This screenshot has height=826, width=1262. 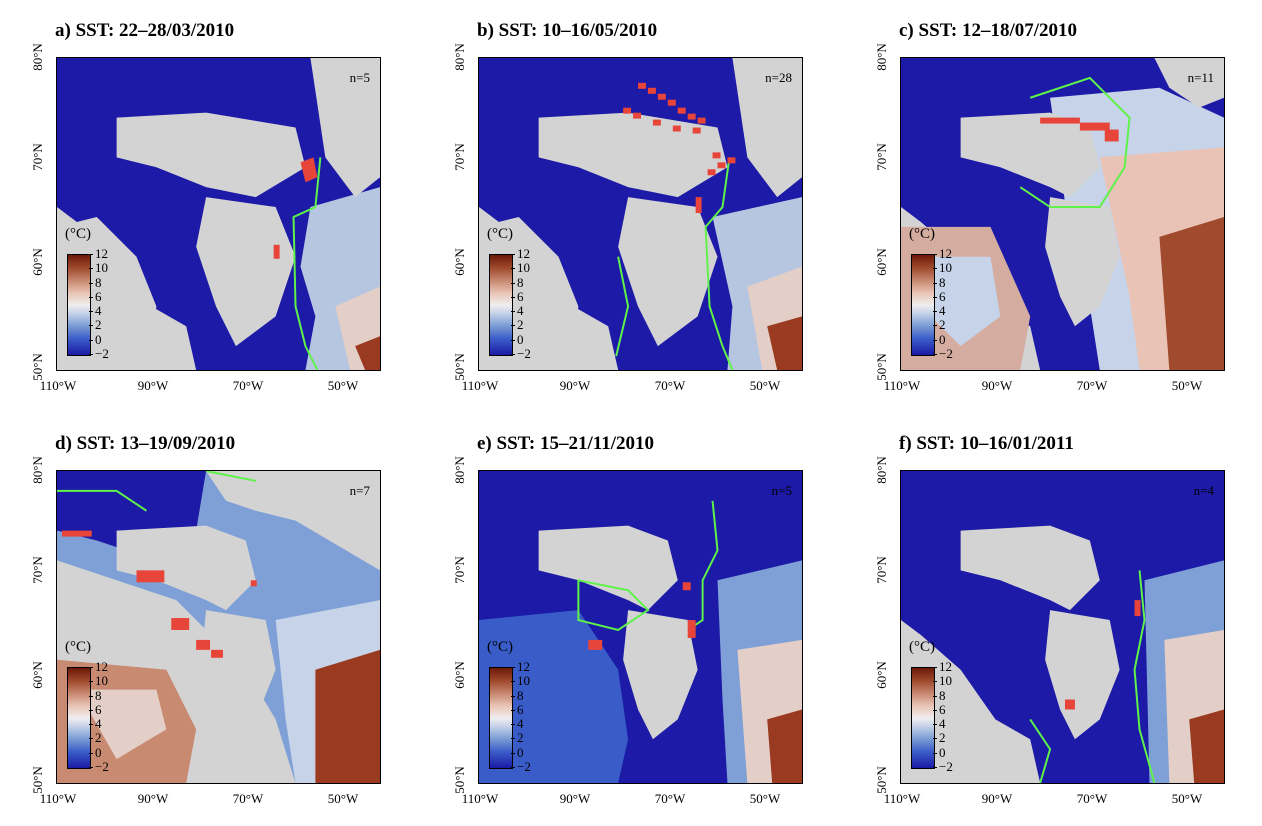 What do you see at coordinates (98, 738) in the screenshot?
I see `colorbar-tick-label: 2` at bounding box center [98, 738].